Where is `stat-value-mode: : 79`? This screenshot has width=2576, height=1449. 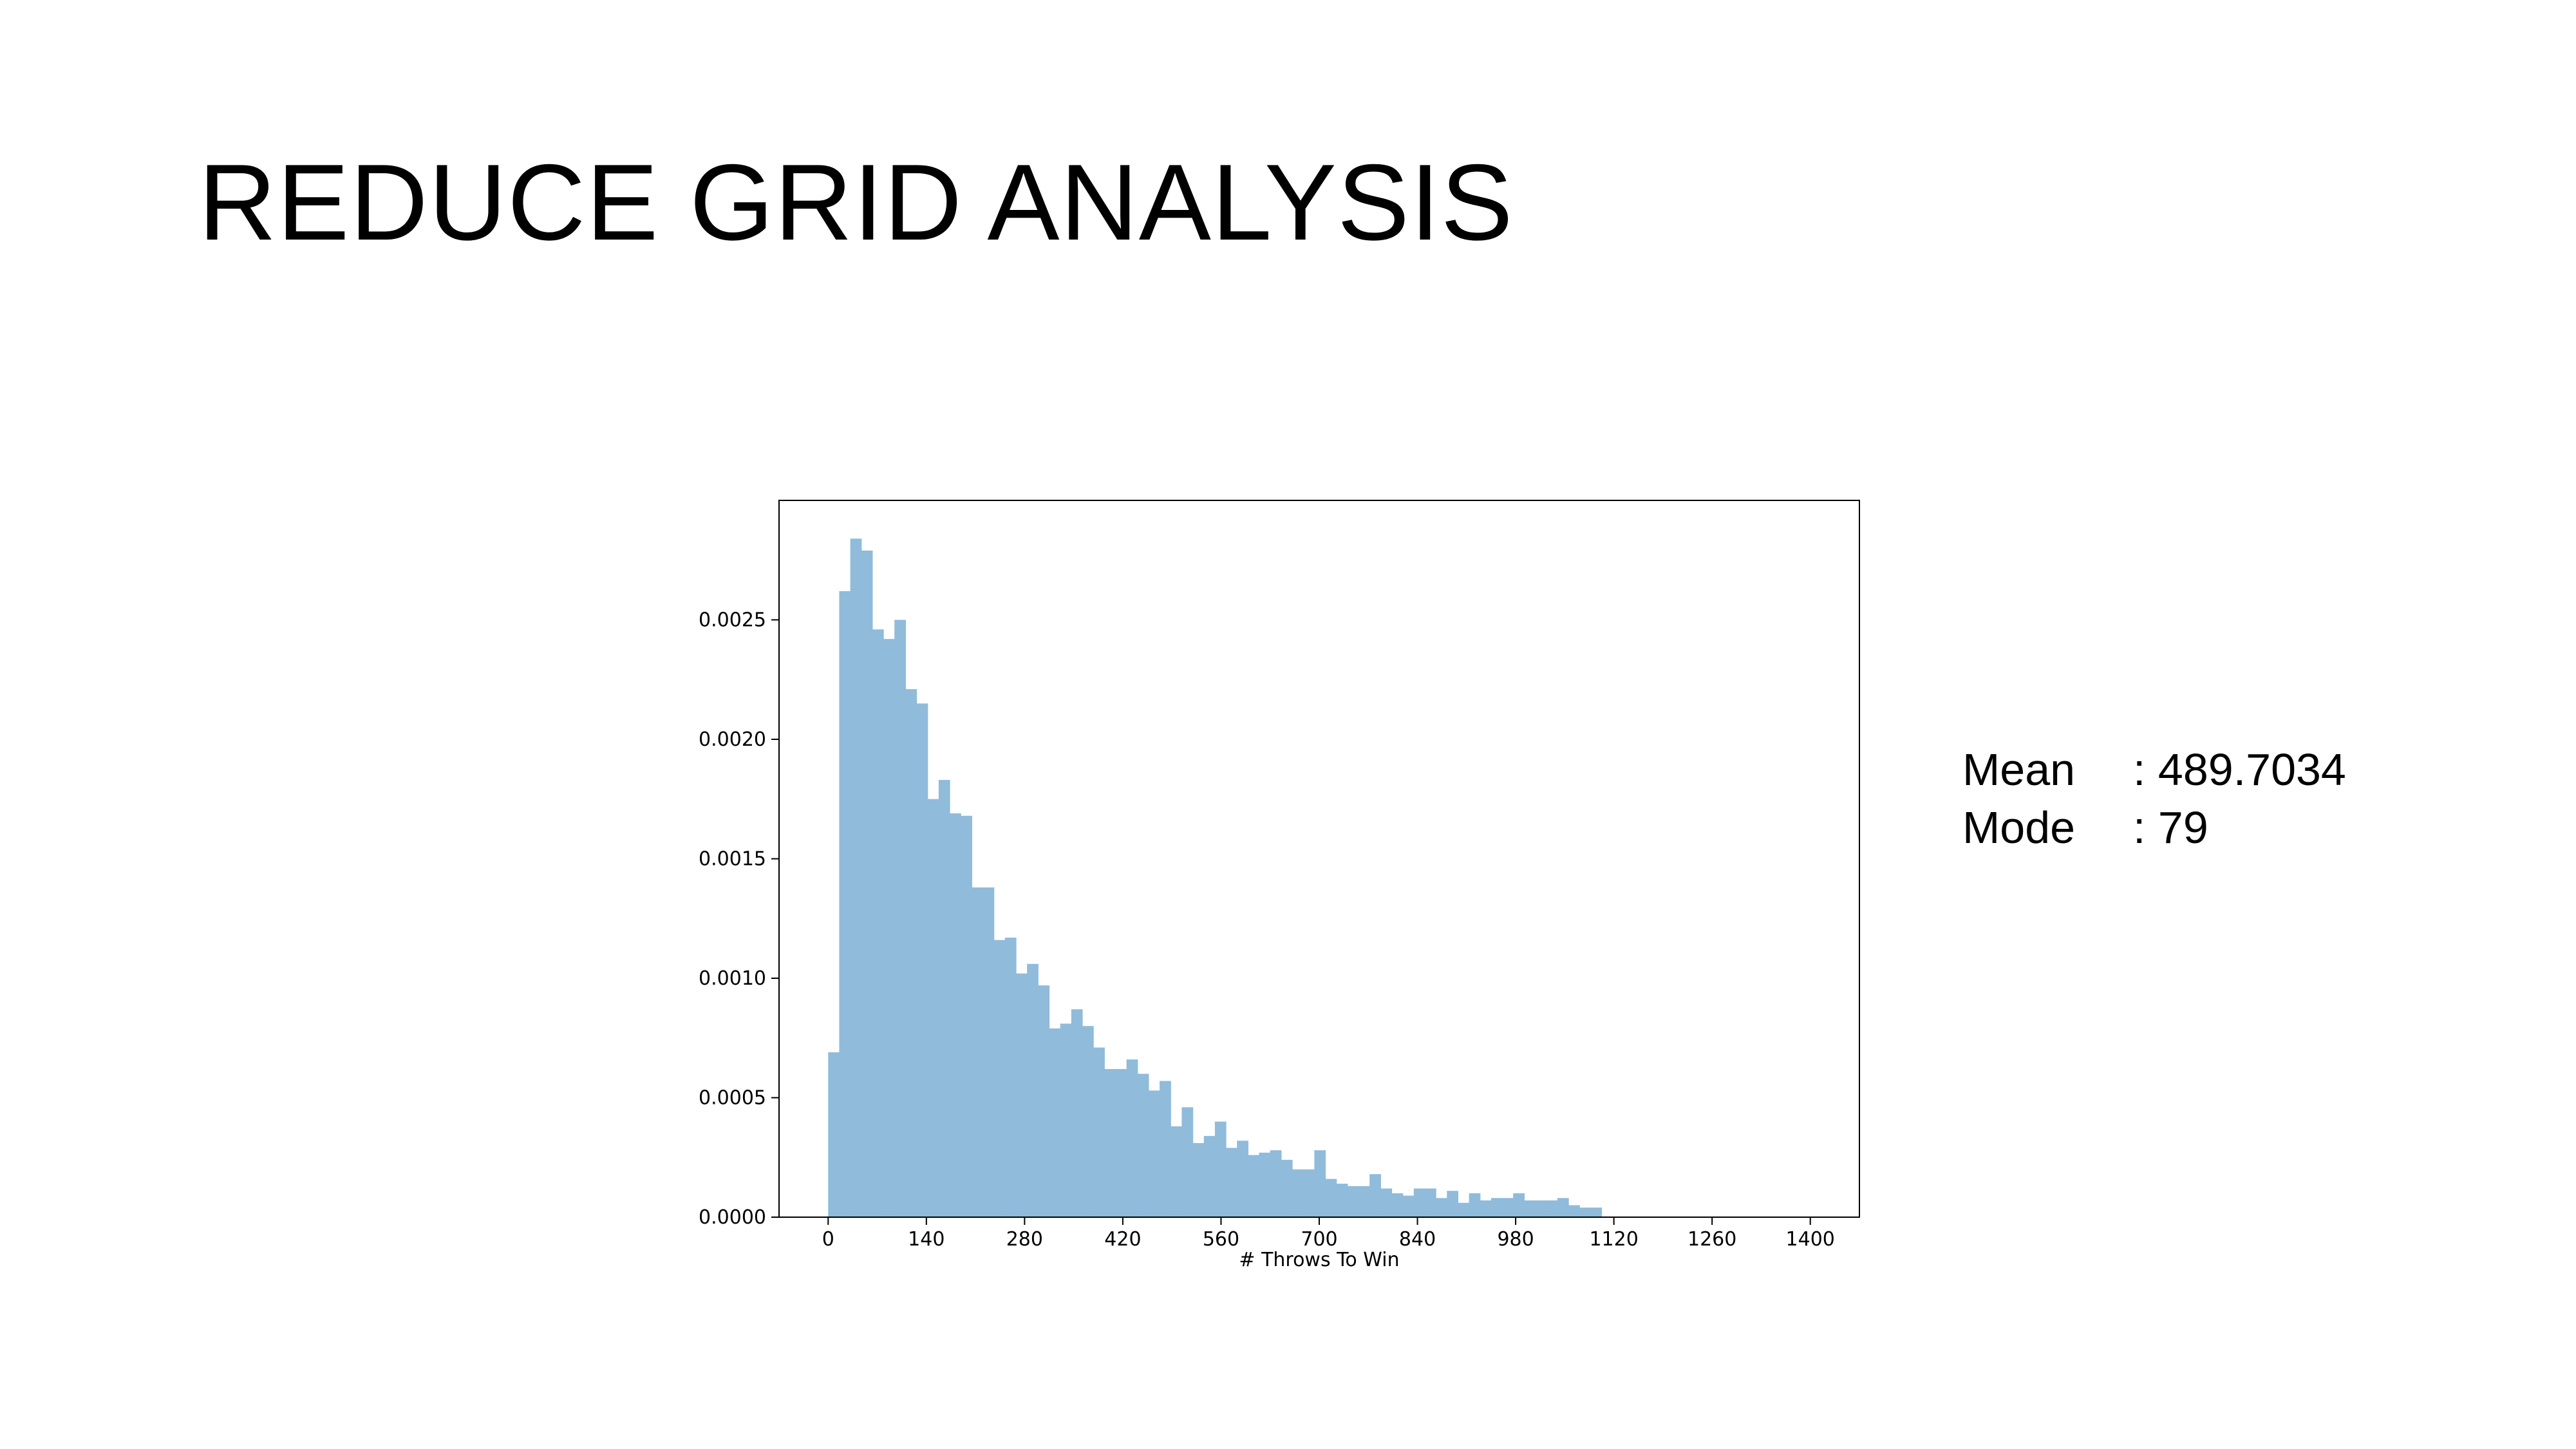
stat-value-mode: : 79 is located at coordinates (2170, 827).